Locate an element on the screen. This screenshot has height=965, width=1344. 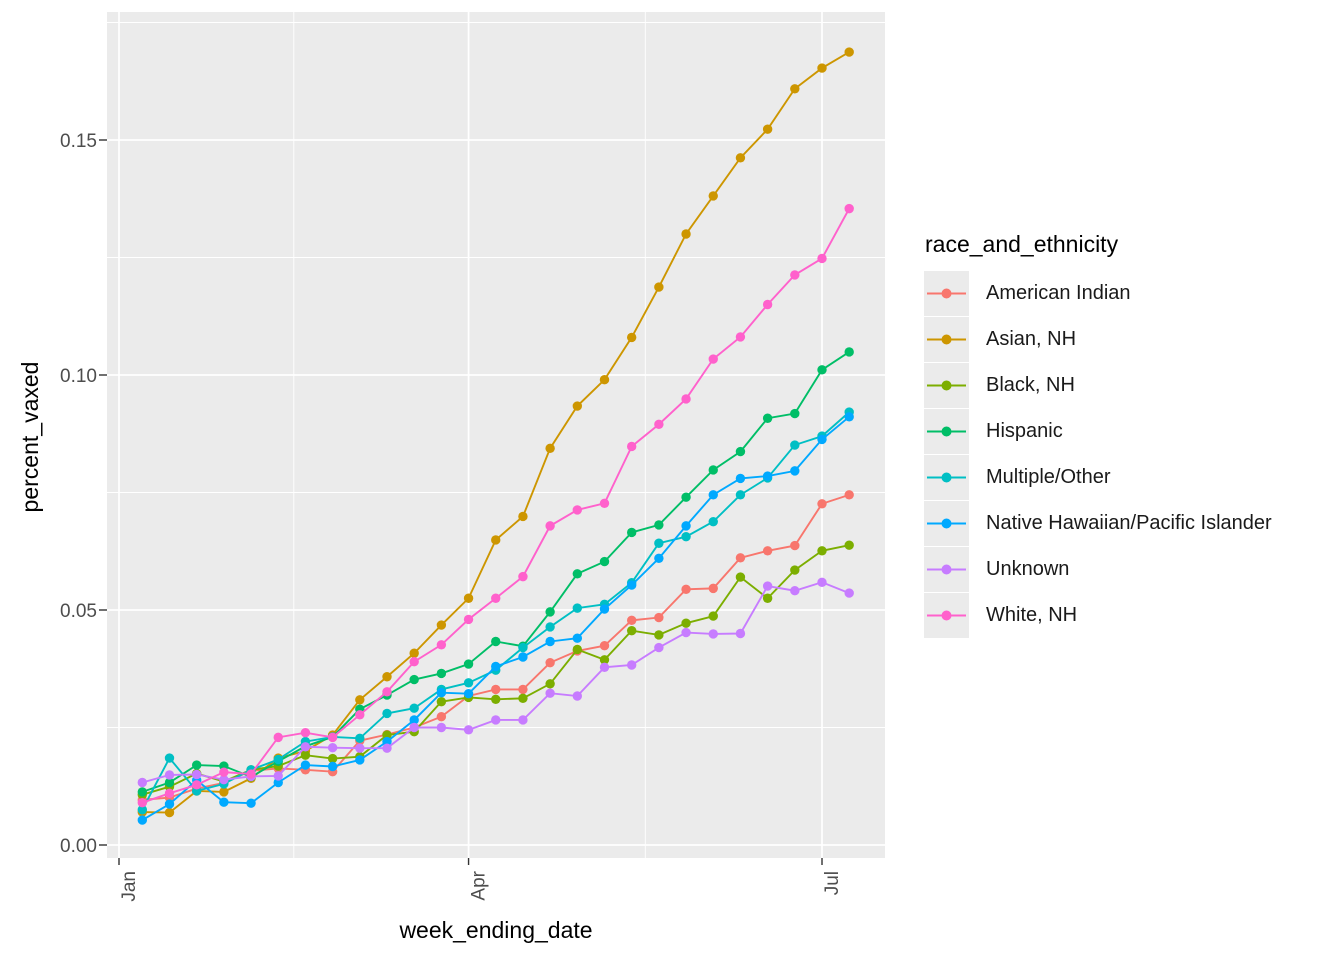
legend-item-label: Black, NH is located at coordinates (1030, 384).